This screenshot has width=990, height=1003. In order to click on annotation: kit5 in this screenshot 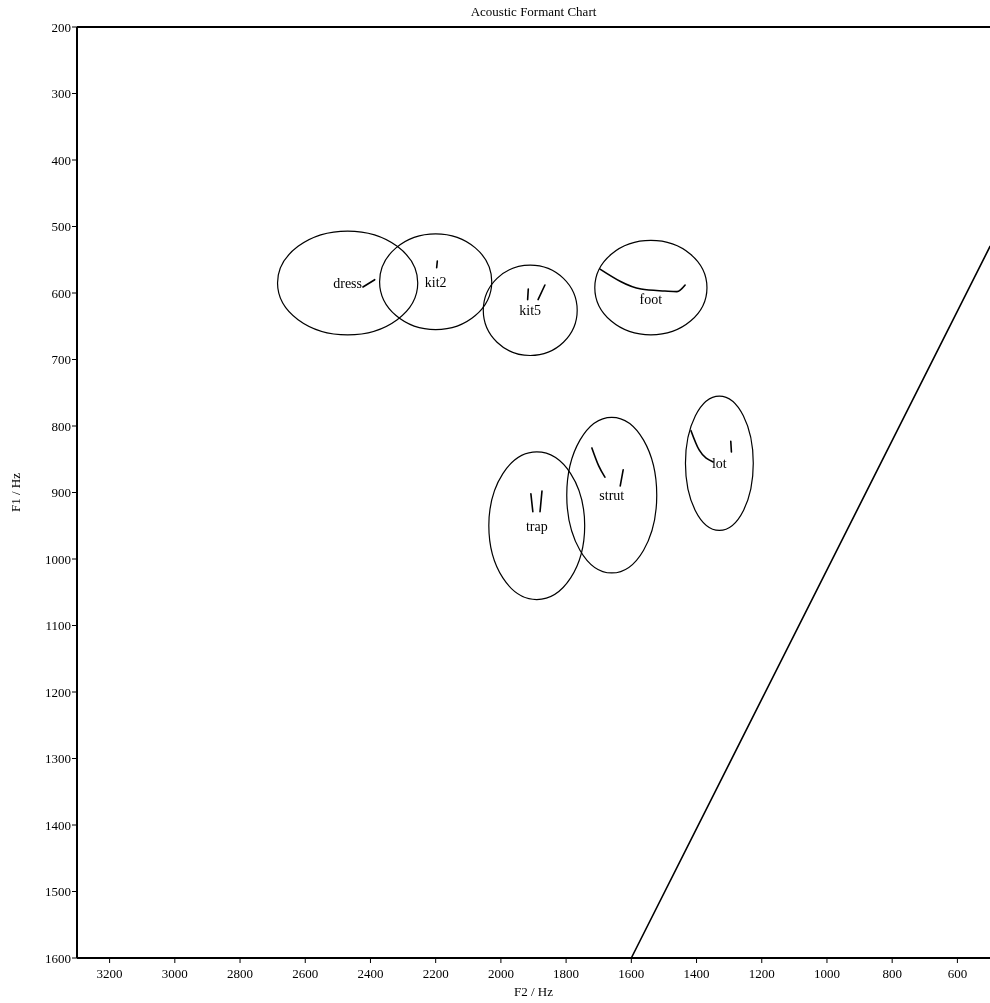, I will do `click(530, 311)`.